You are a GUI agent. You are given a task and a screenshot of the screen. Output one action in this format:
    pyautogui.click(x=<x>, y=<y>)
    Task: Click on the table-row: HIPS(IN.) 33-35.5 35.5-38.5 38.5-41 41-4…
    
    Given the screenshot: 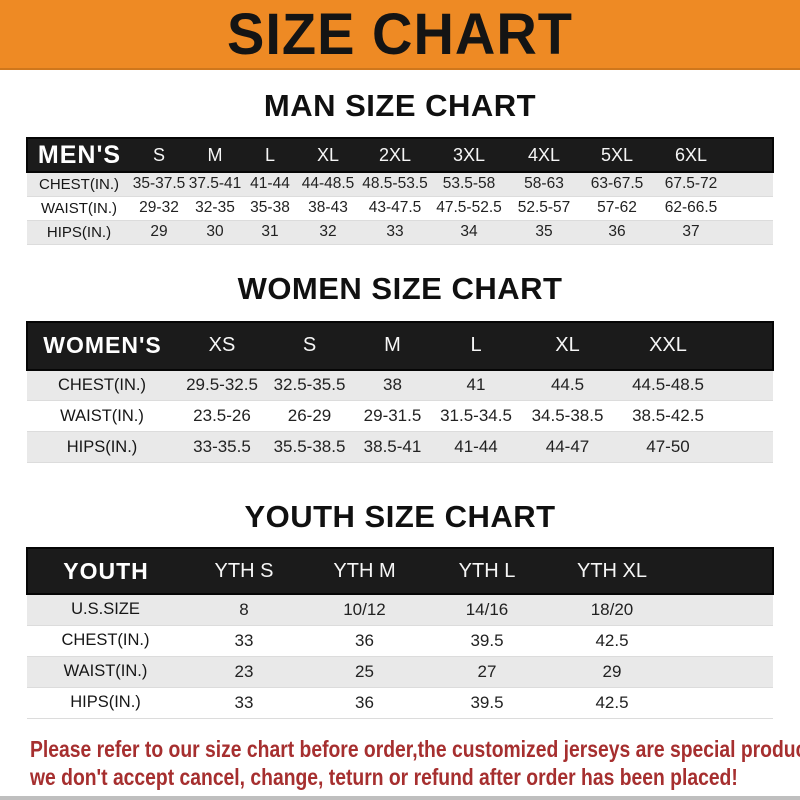 What is the action you would take?
    pyautogui.click(x=400, y=447)
    